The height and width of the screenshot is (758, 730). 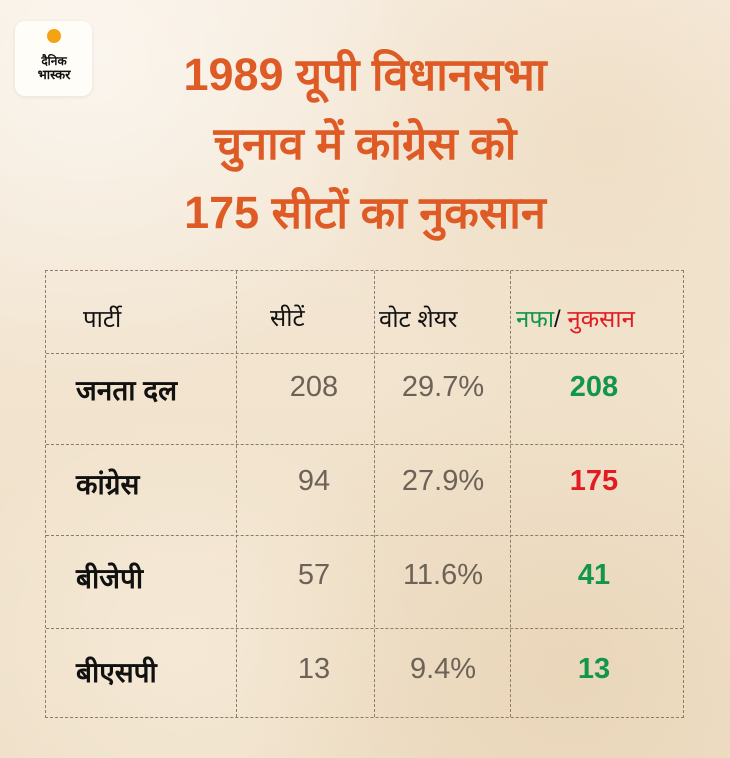 I want to click on page-title-line-1: 1989 यूपी विधानसभा, so click(x=365, y=74).